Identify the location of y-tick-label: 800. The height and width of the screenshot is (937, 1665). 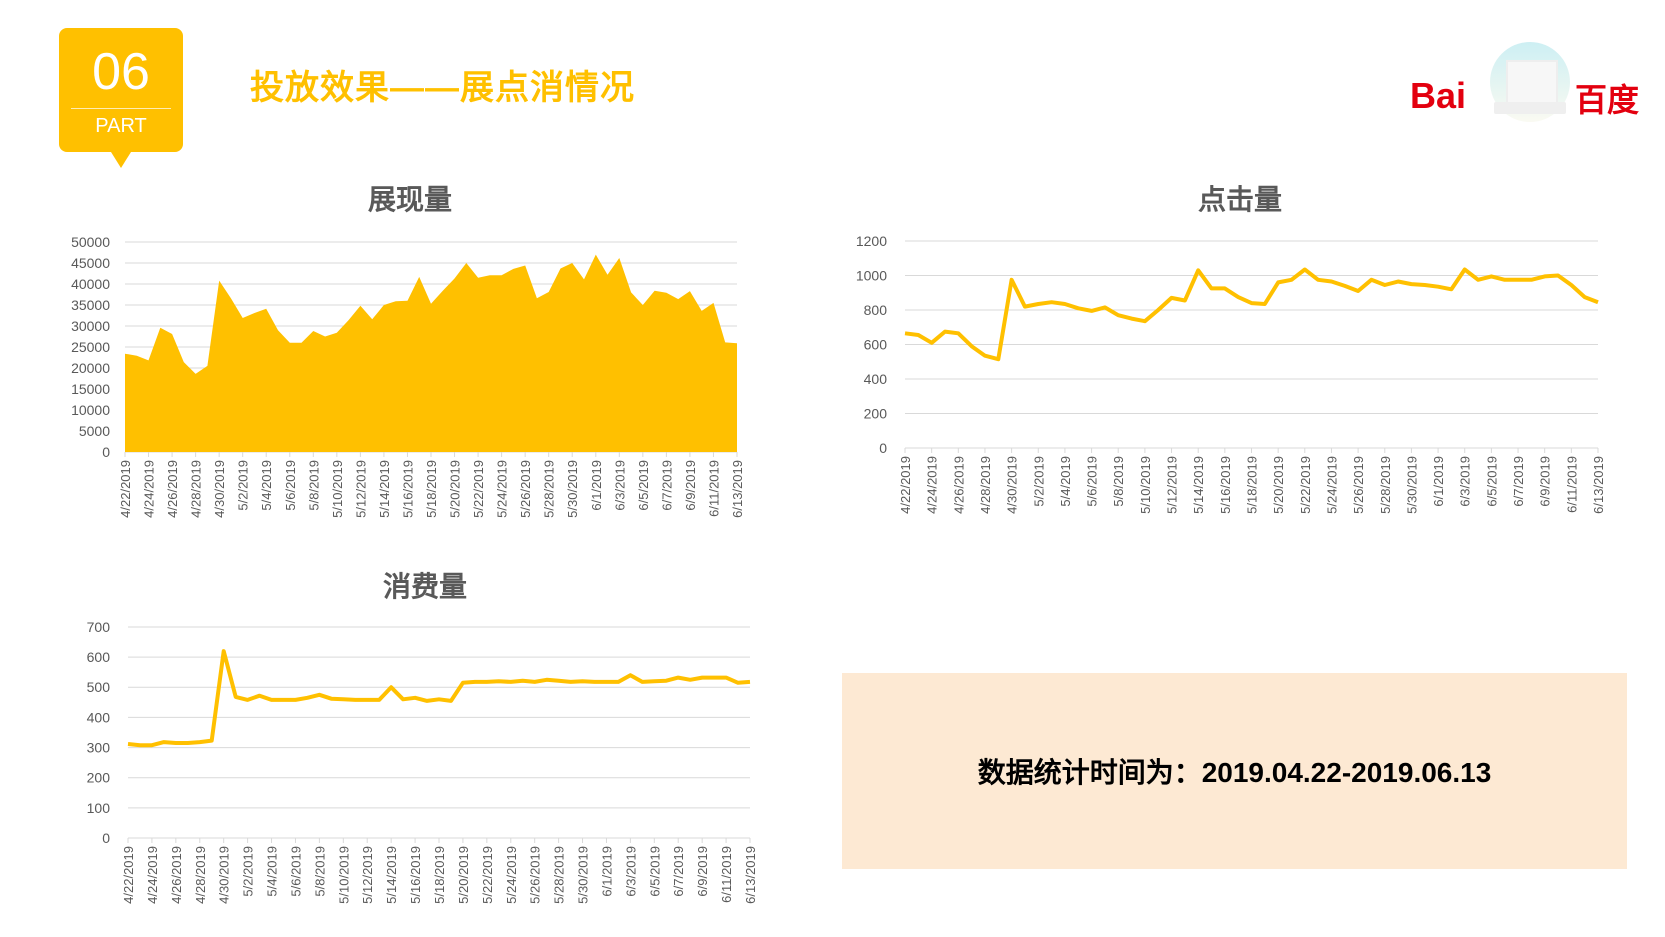
(876, 310).